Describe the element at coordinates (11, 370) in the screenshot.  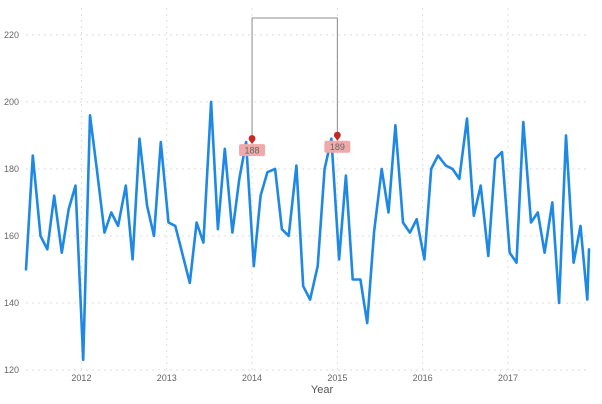
I see `y-tick-label: 120` at that location.